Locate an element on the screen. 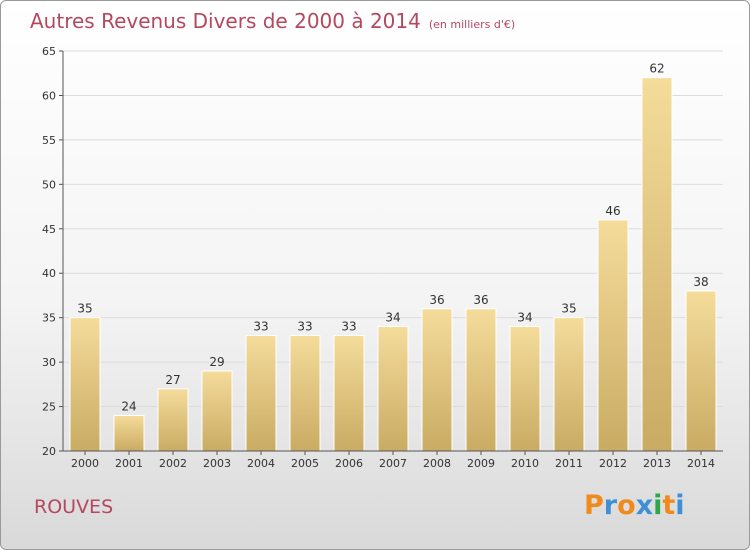 The width and height of the screenshot is (750, 550). x-tick-label: 2013 is located at coordinates (657, 463).